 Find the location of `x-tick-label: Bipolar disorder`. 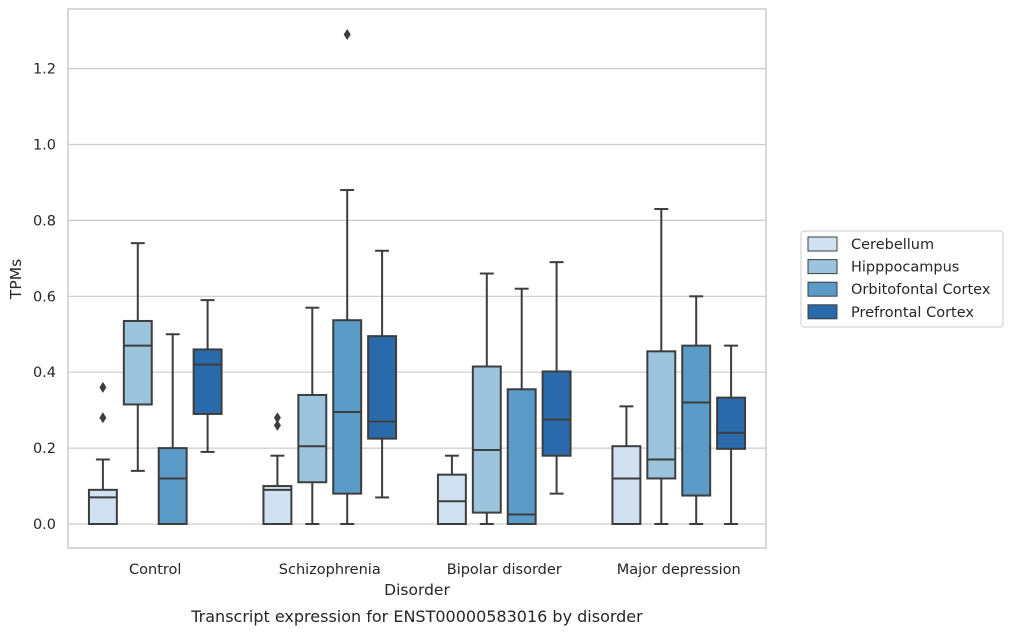

x-tick-label: Bipolar disorder is located at coordinates (504, 570).